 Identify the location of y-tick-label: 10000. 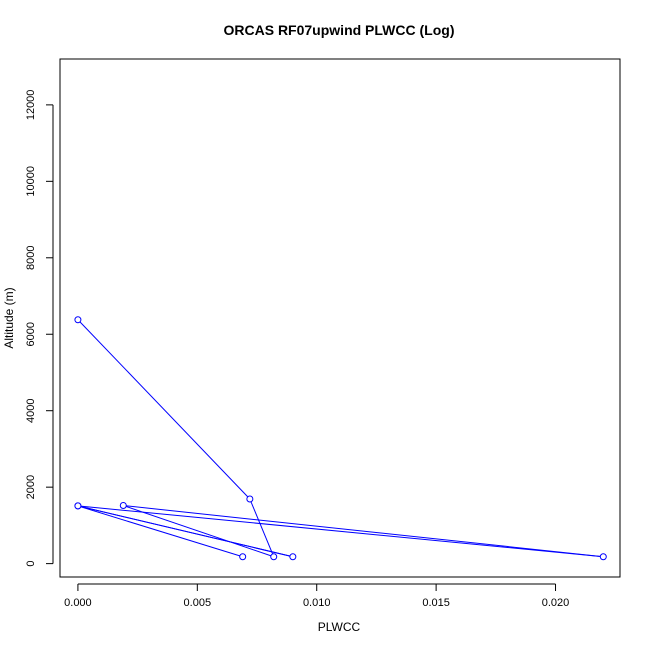
(31, 181).